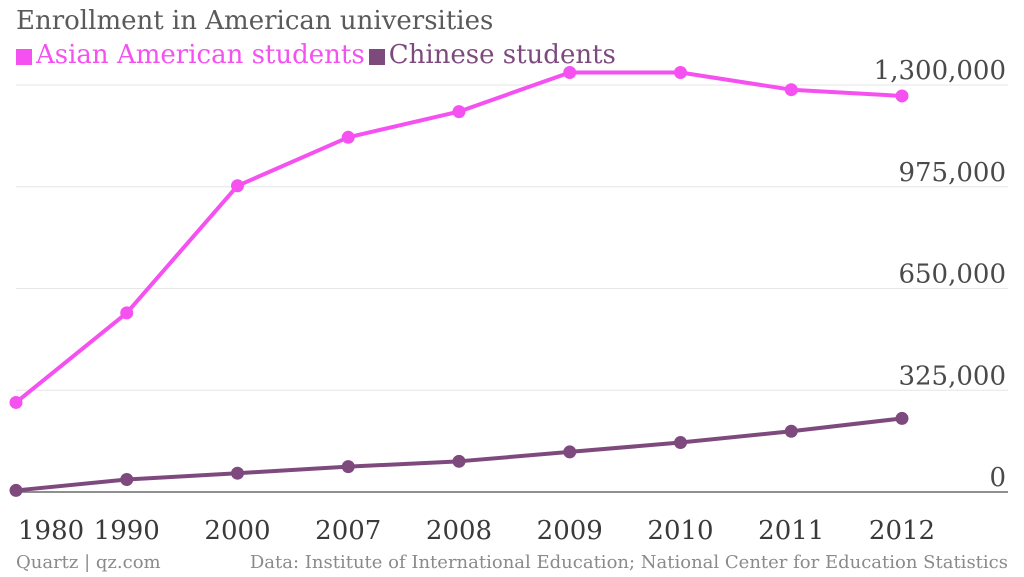 Image resolution: width=1024 pixels, height=577 pixels. I want to click on y-tick-label: 975,000, so click(952, 173).